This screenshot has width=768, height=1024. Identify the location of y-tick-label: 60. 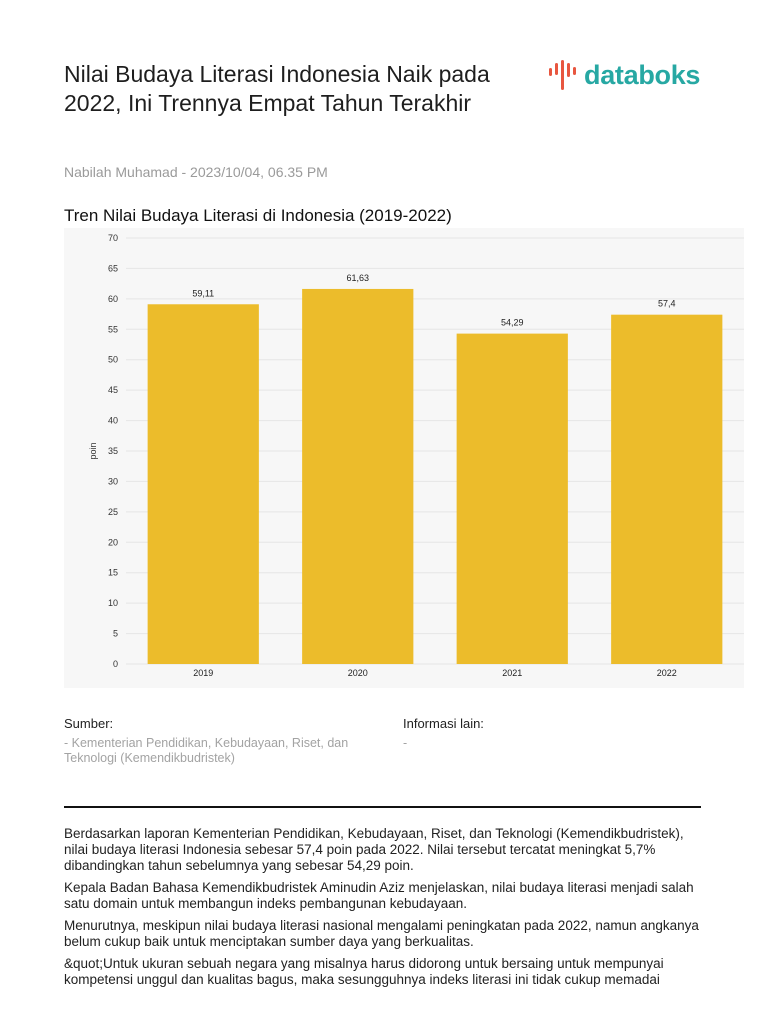
(113, 299).